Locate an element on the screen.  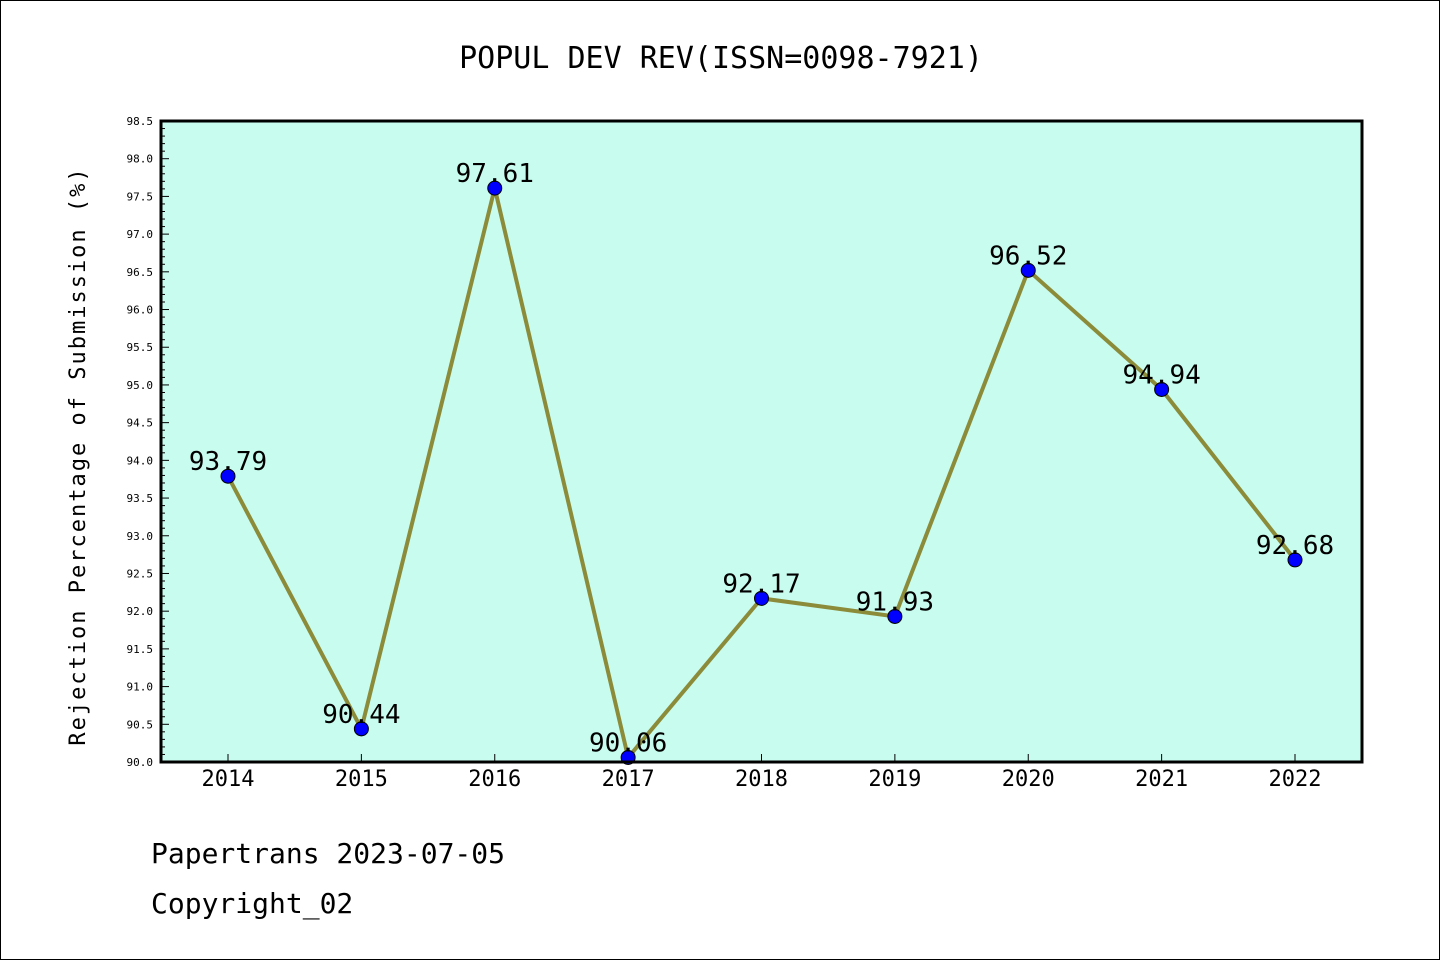
data-label: 91.93 is located at coordinates (895, 602).